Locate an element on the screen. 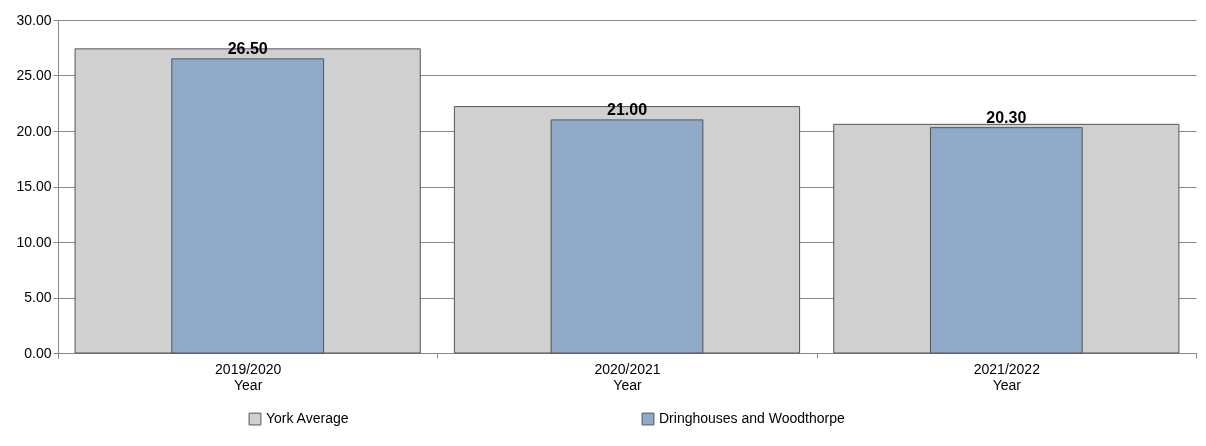 This screenshot has width=1206, height=446. y-tick-label: 25.00 is located at coordinates (34, 75).